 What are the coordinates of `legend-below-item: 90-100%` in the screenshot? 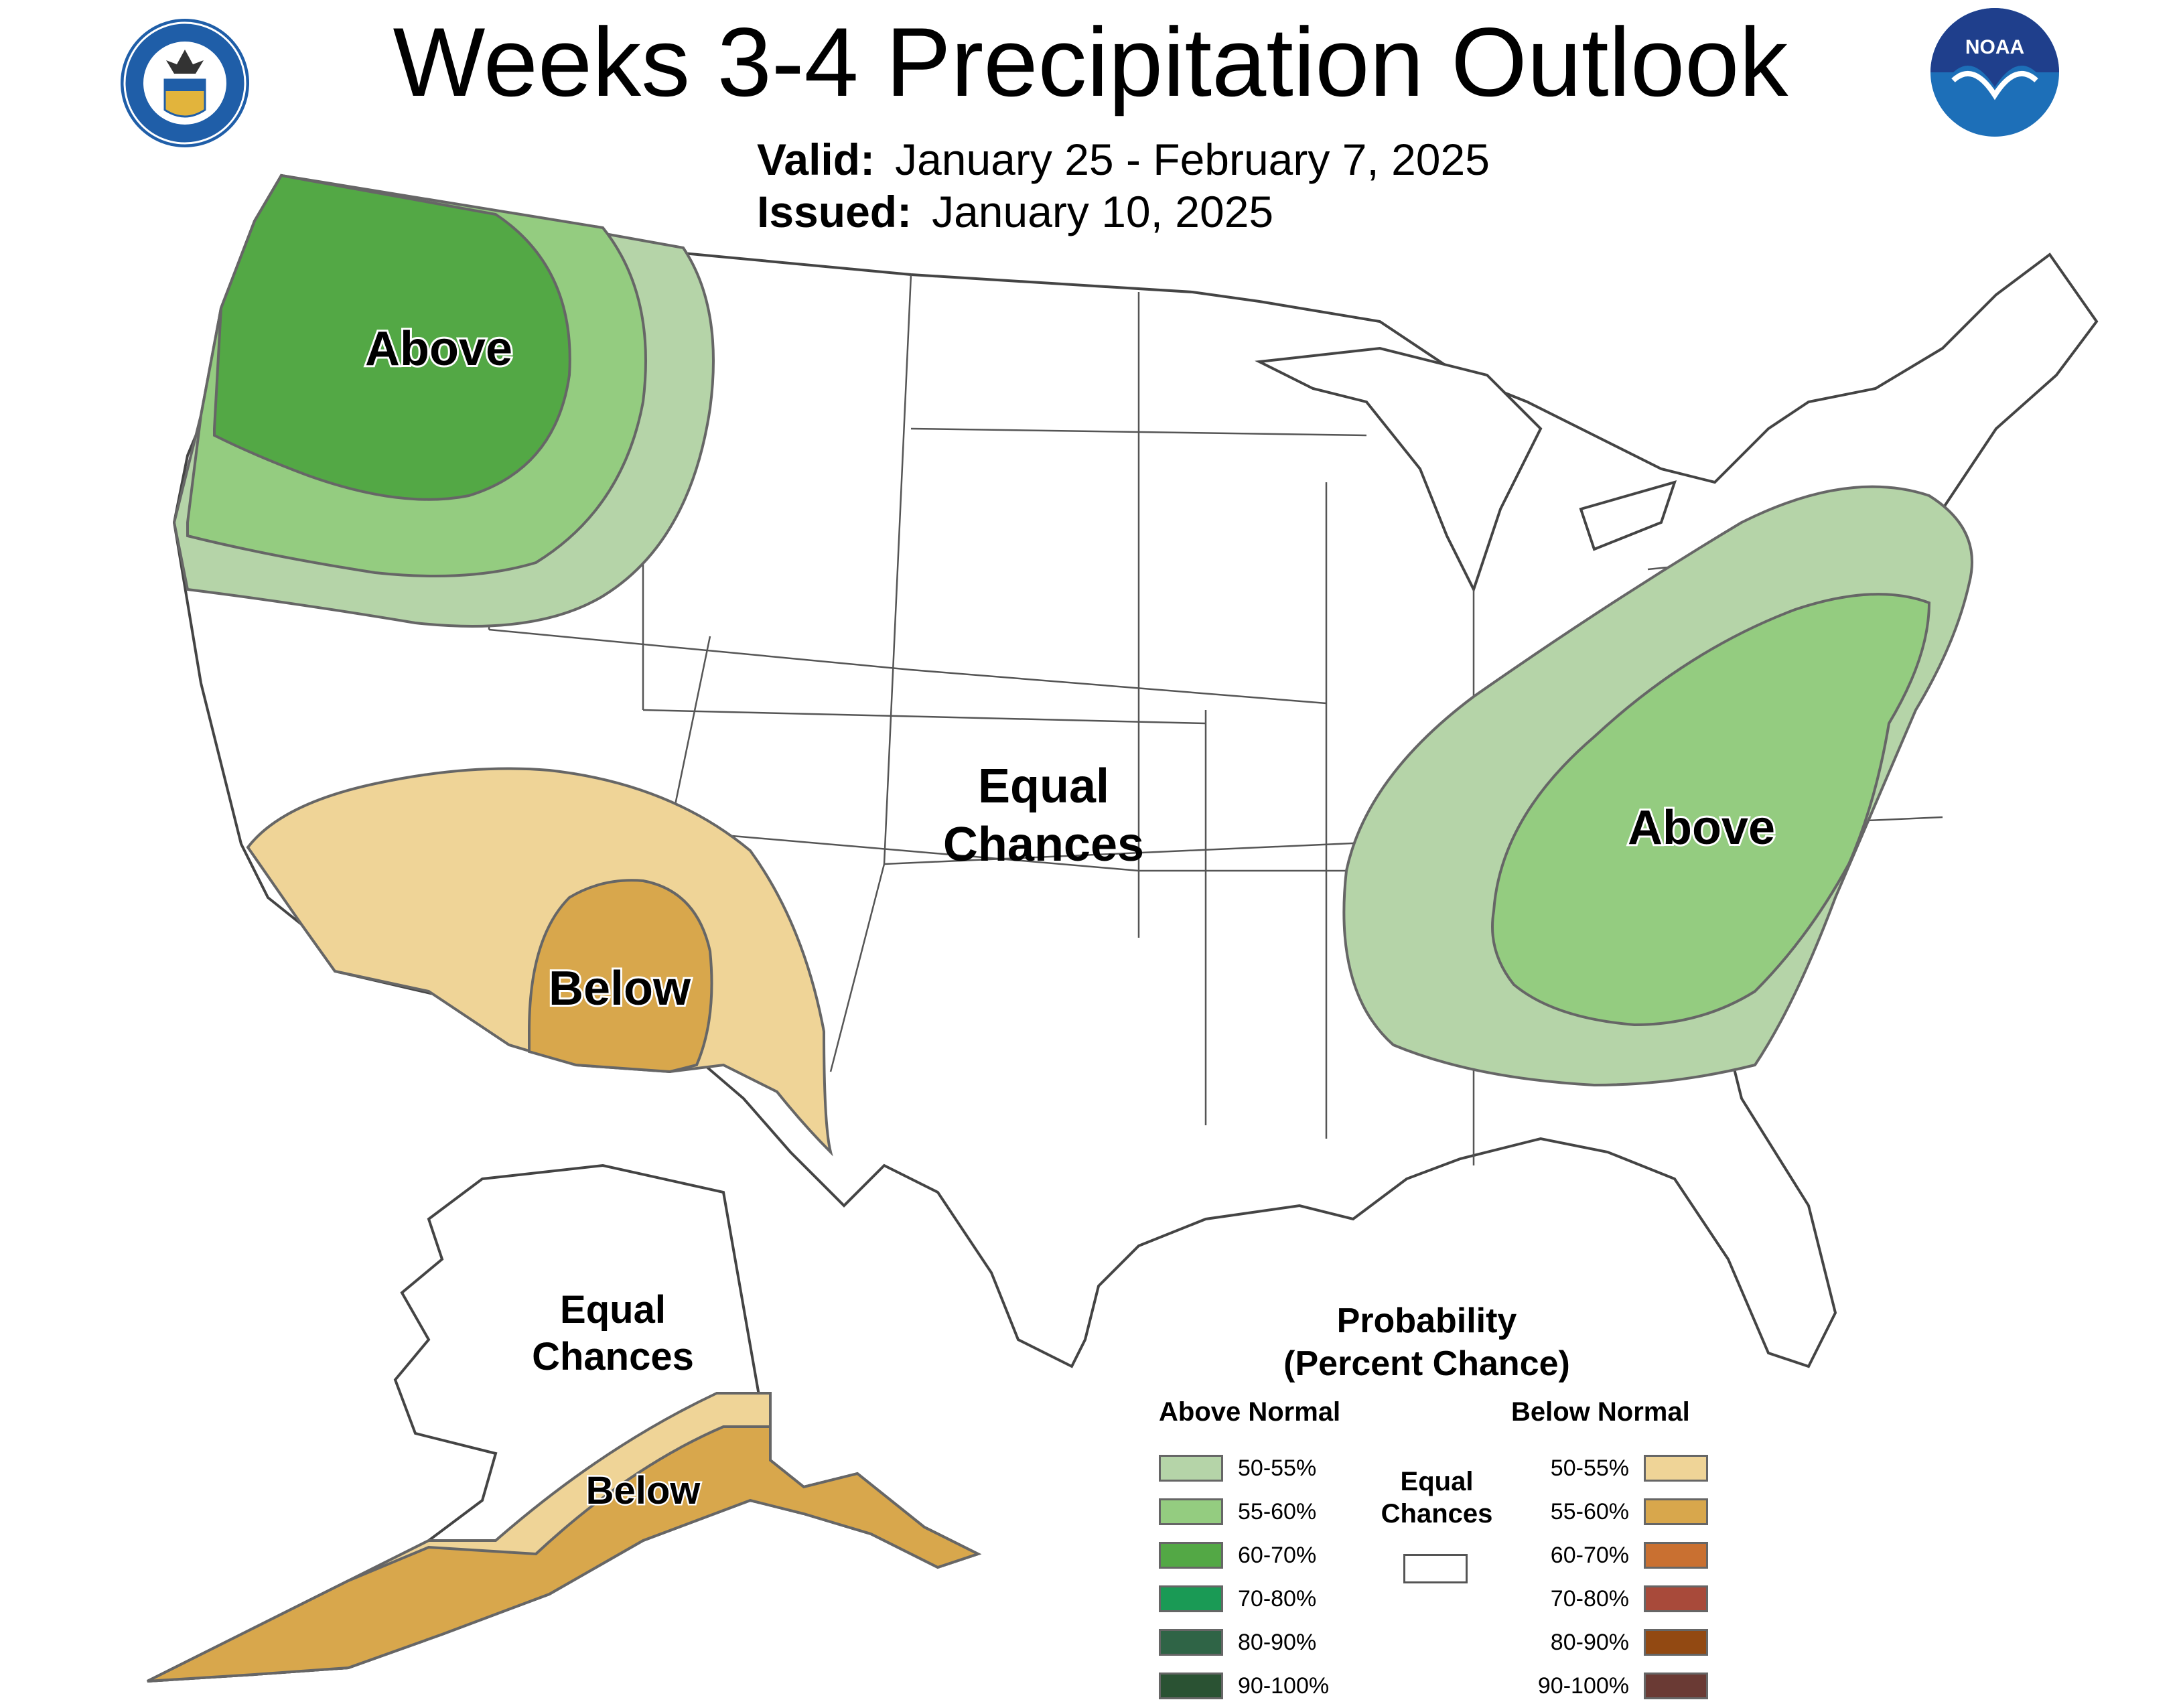 It's located at (1607, 1686).